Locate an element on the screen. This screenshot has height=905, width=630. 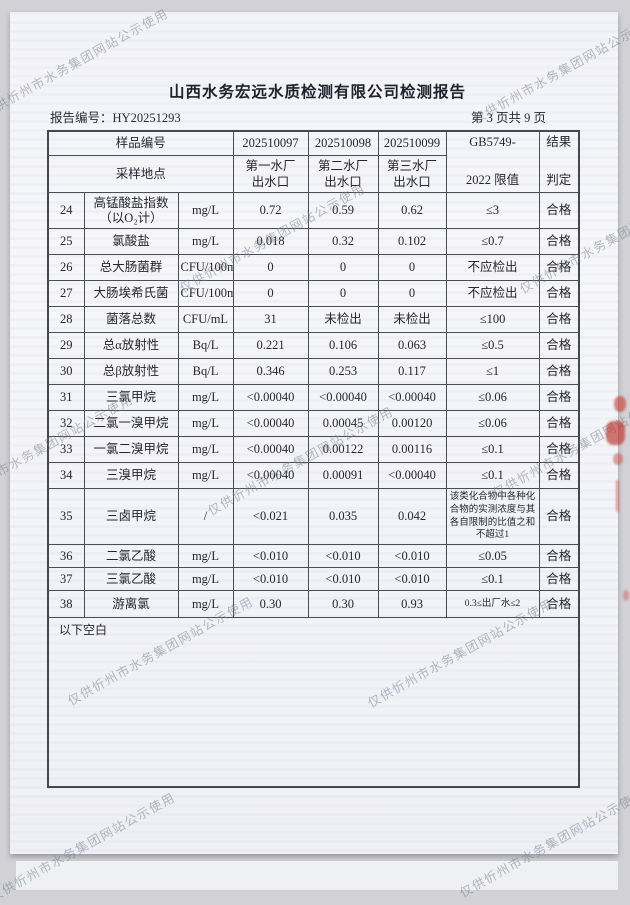
parameter-name: 三氯乙酸 is located at coordinates (130, 578).